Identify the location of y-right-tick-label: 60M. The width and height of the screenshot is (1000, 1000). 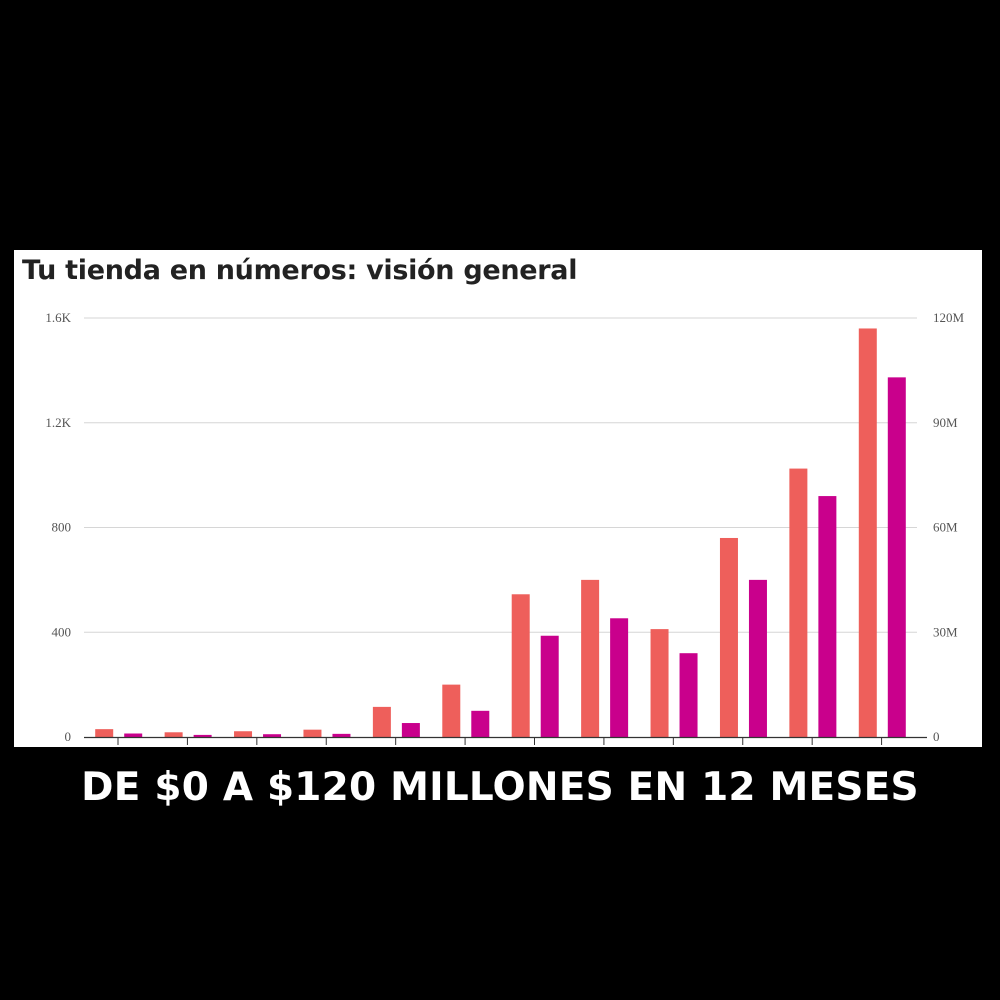
(945, 527).